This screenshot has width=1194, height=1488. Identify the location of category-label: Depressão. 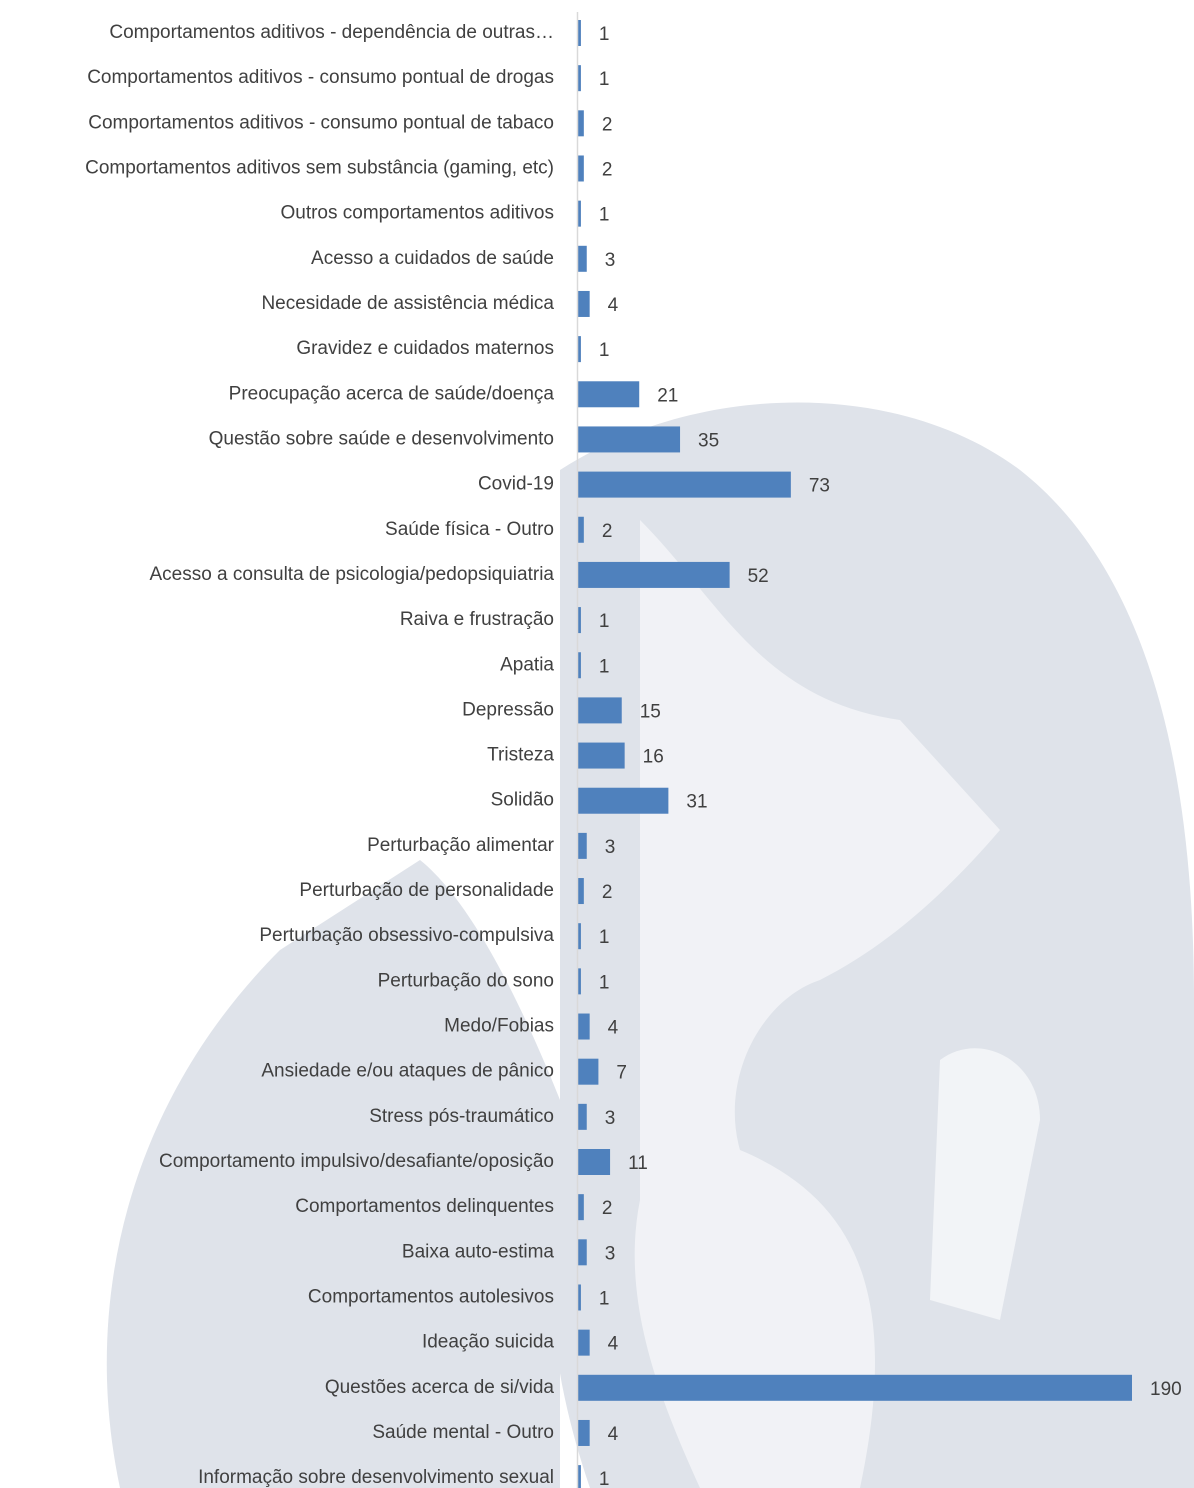
(508, 709).